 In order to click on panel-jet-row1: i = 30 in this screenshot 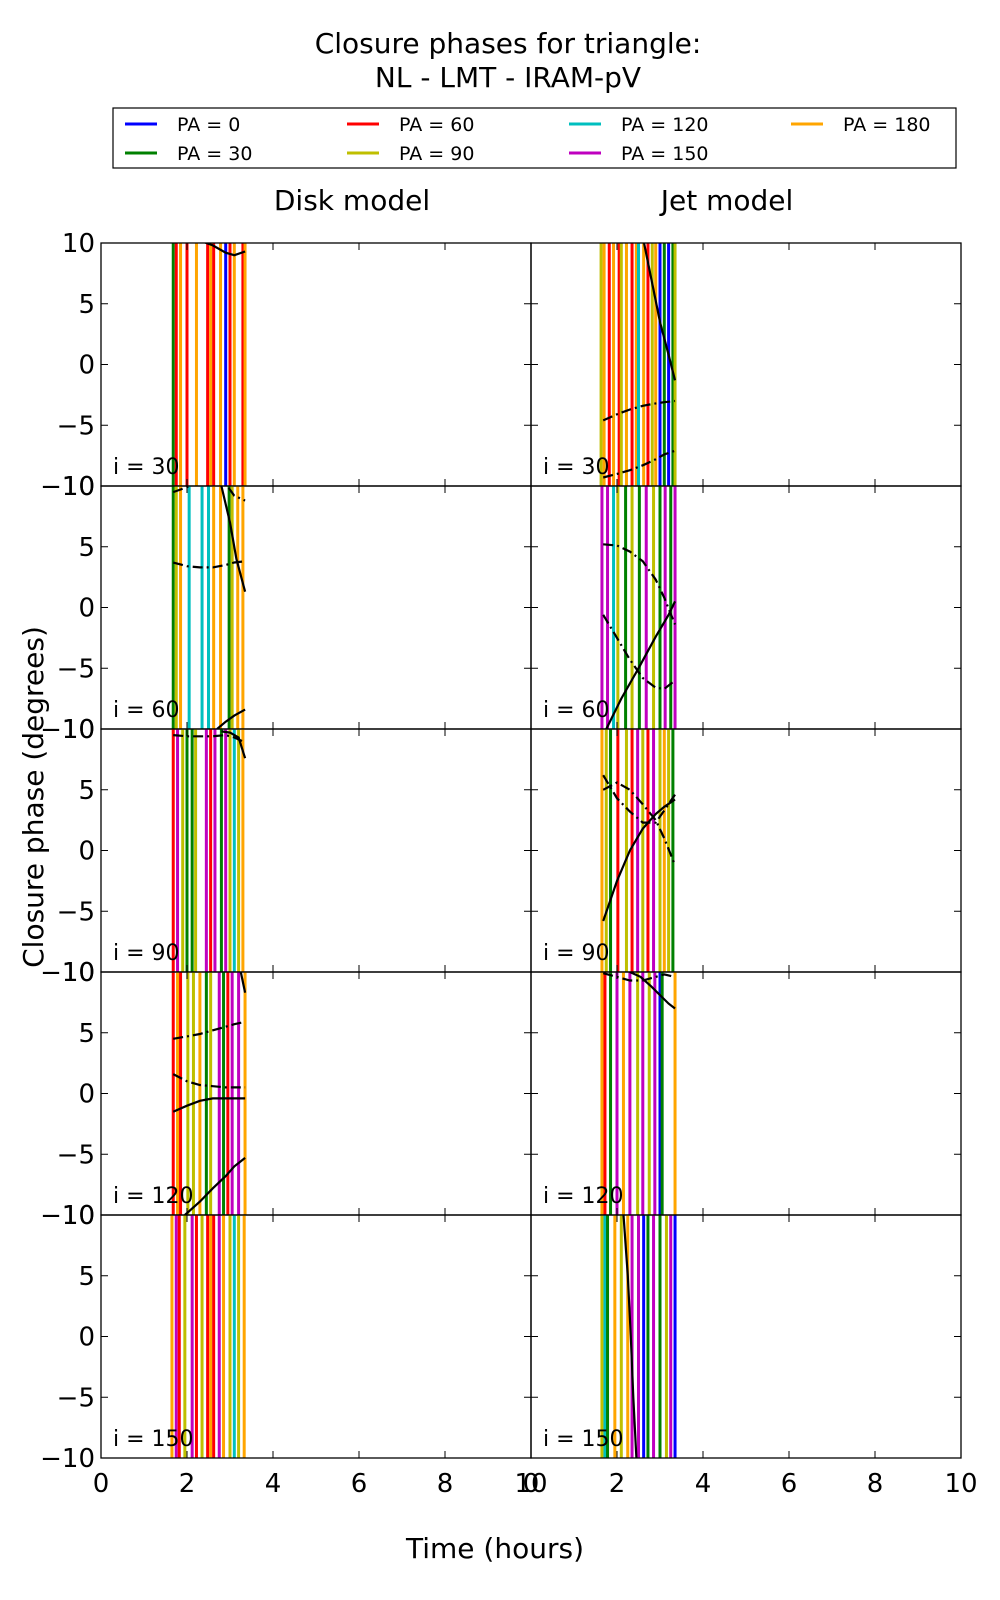, I will do `click(746, 364)`.